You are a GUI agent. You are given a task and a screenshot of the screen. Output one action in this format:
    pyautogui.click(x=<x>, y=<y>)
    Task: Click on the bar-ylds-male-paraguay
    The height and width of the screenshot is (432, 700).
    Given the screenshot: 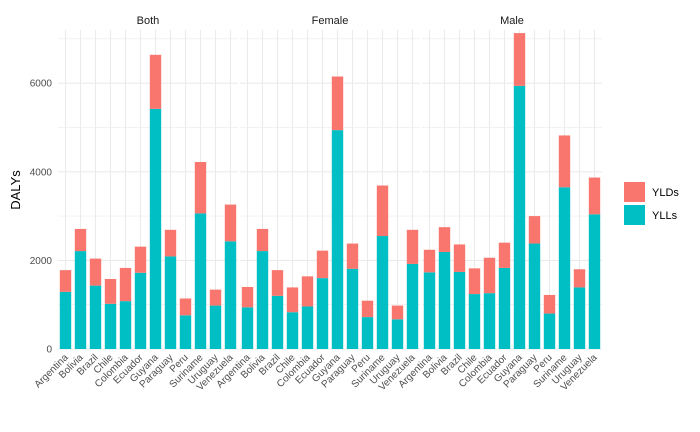 What is the action you would take?
    pyautogui.click(x=534, y=230)
    